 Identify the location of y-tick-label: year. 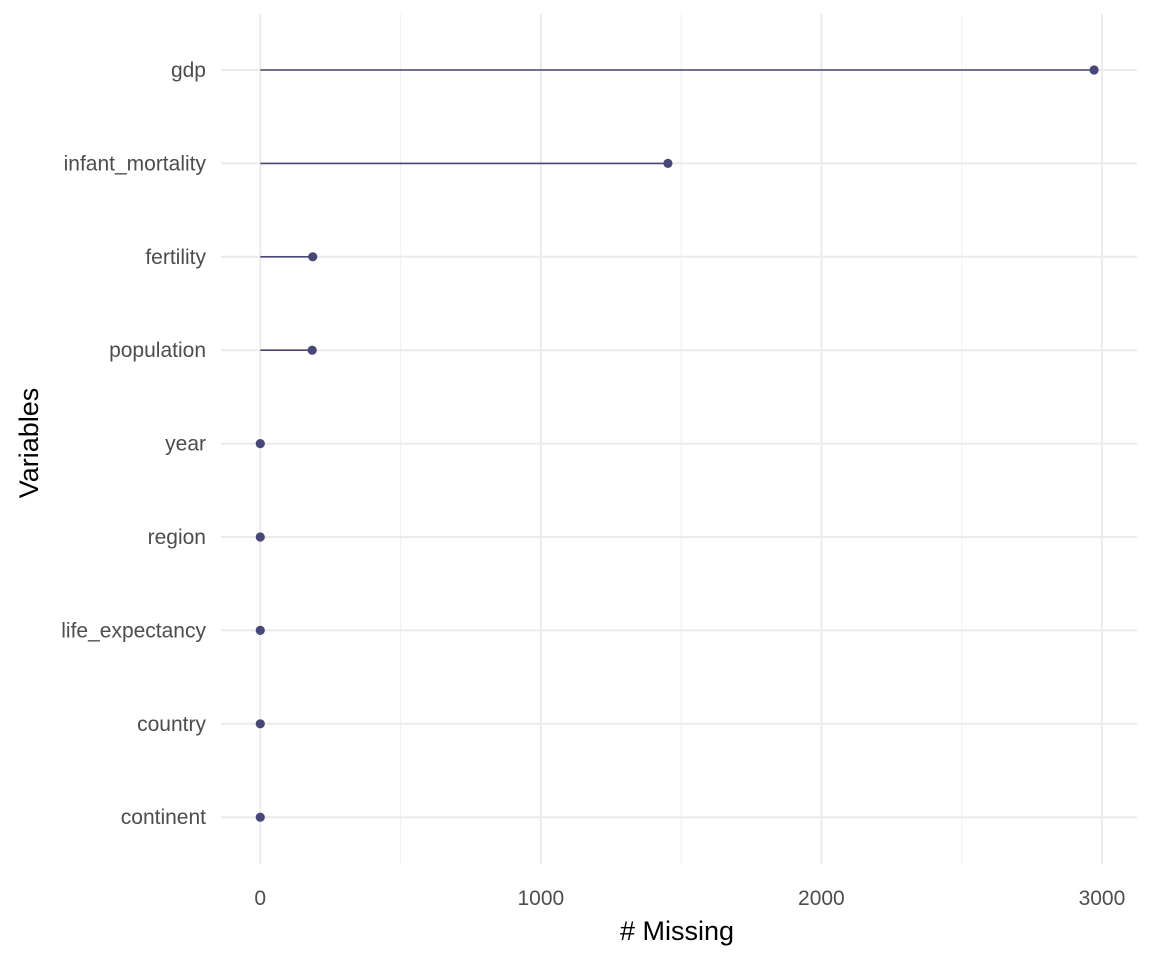
(185, 444).